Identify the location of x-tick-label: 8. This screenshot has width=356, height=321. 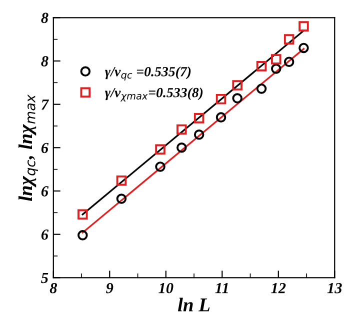
(53, 288).